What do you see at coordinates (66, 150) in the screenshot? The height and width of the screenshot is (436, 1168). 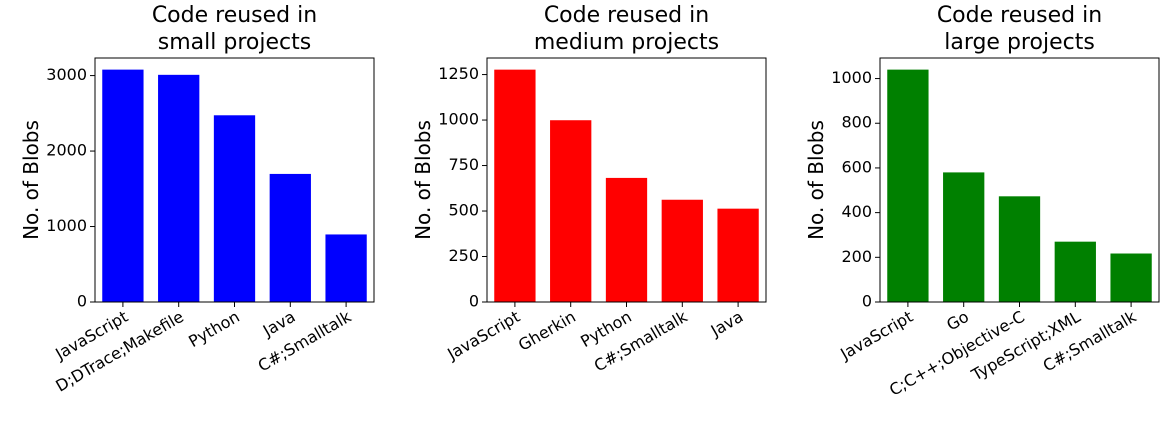 I see `y-tick-label: 2000` at bounding box center [66, 150].